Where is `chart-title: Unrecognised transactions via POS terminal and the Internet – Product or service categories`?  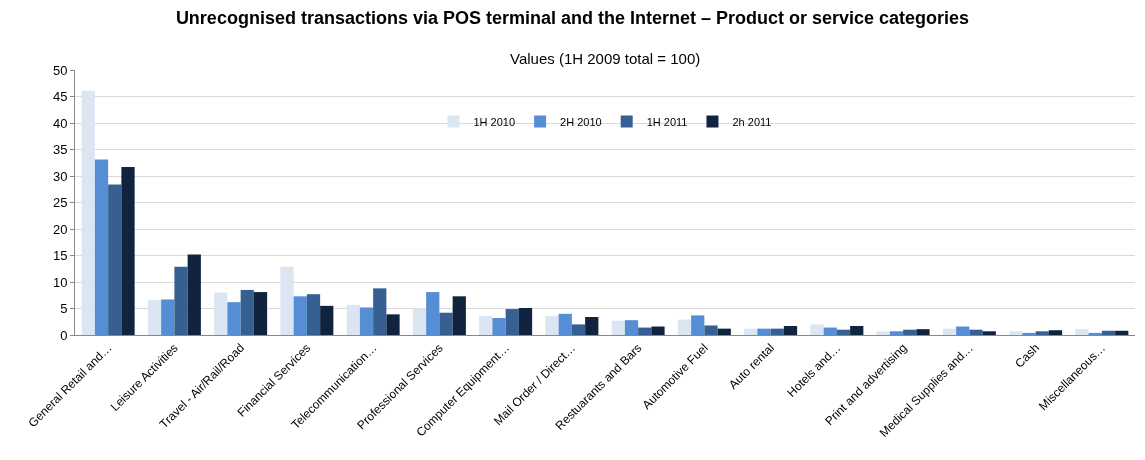 chart-title: Unrecognised transactions via POS terminal and the Internet – Product or service categories is located at coordinates (572, 18).